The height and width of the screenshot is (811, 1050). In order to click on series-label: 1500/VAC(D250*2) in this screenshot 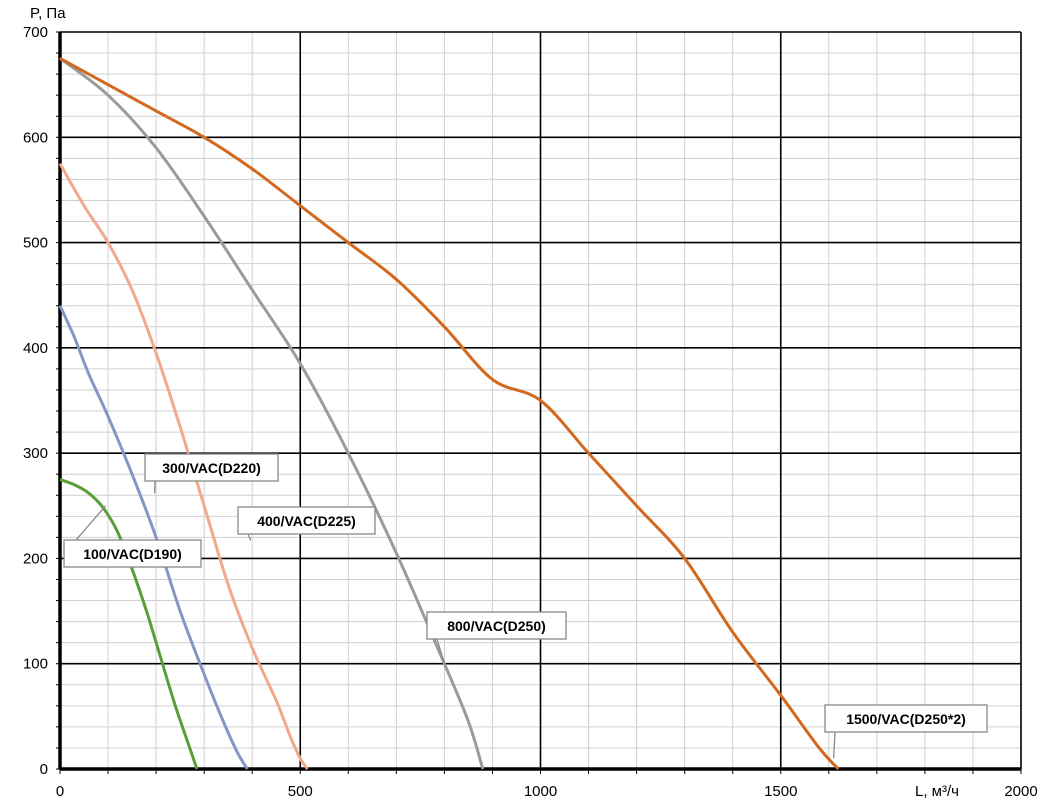, I will do `click(906, 719)`.